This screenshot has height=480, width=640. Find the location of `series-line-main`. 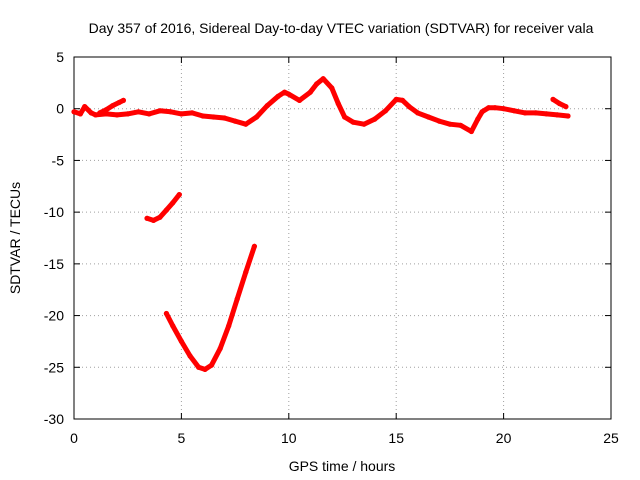

series-line-main is located at coordinates (321, 105).